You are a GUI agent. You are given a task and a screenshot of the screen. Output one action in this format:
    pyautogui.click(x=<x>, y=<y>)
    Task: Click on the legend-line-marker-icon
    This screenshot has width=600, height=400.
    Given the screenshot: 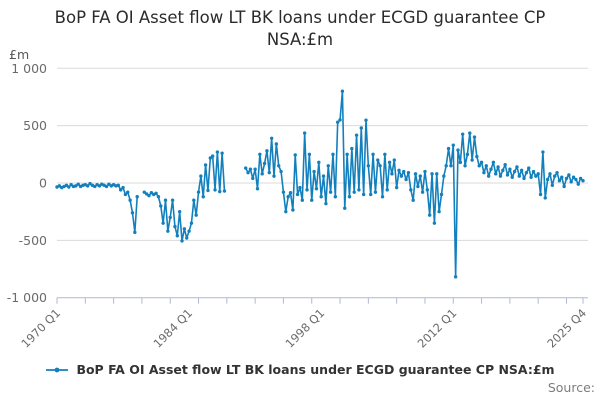 What is the action you would take?
    pyautogui.click(x=57, y=369)
    